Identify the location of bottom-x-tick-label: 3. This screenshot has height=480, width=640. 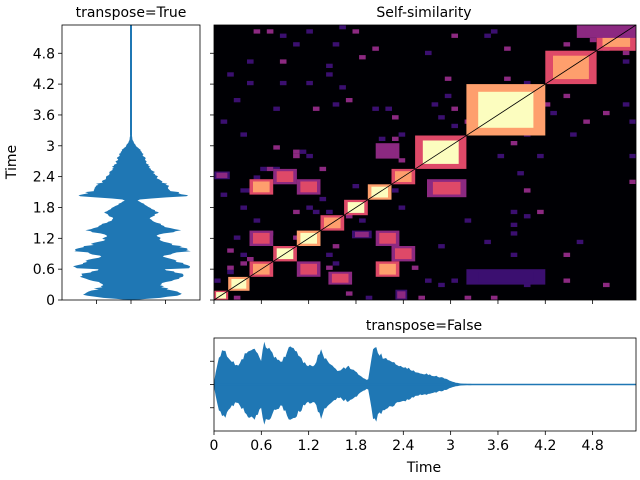
(450, 446).